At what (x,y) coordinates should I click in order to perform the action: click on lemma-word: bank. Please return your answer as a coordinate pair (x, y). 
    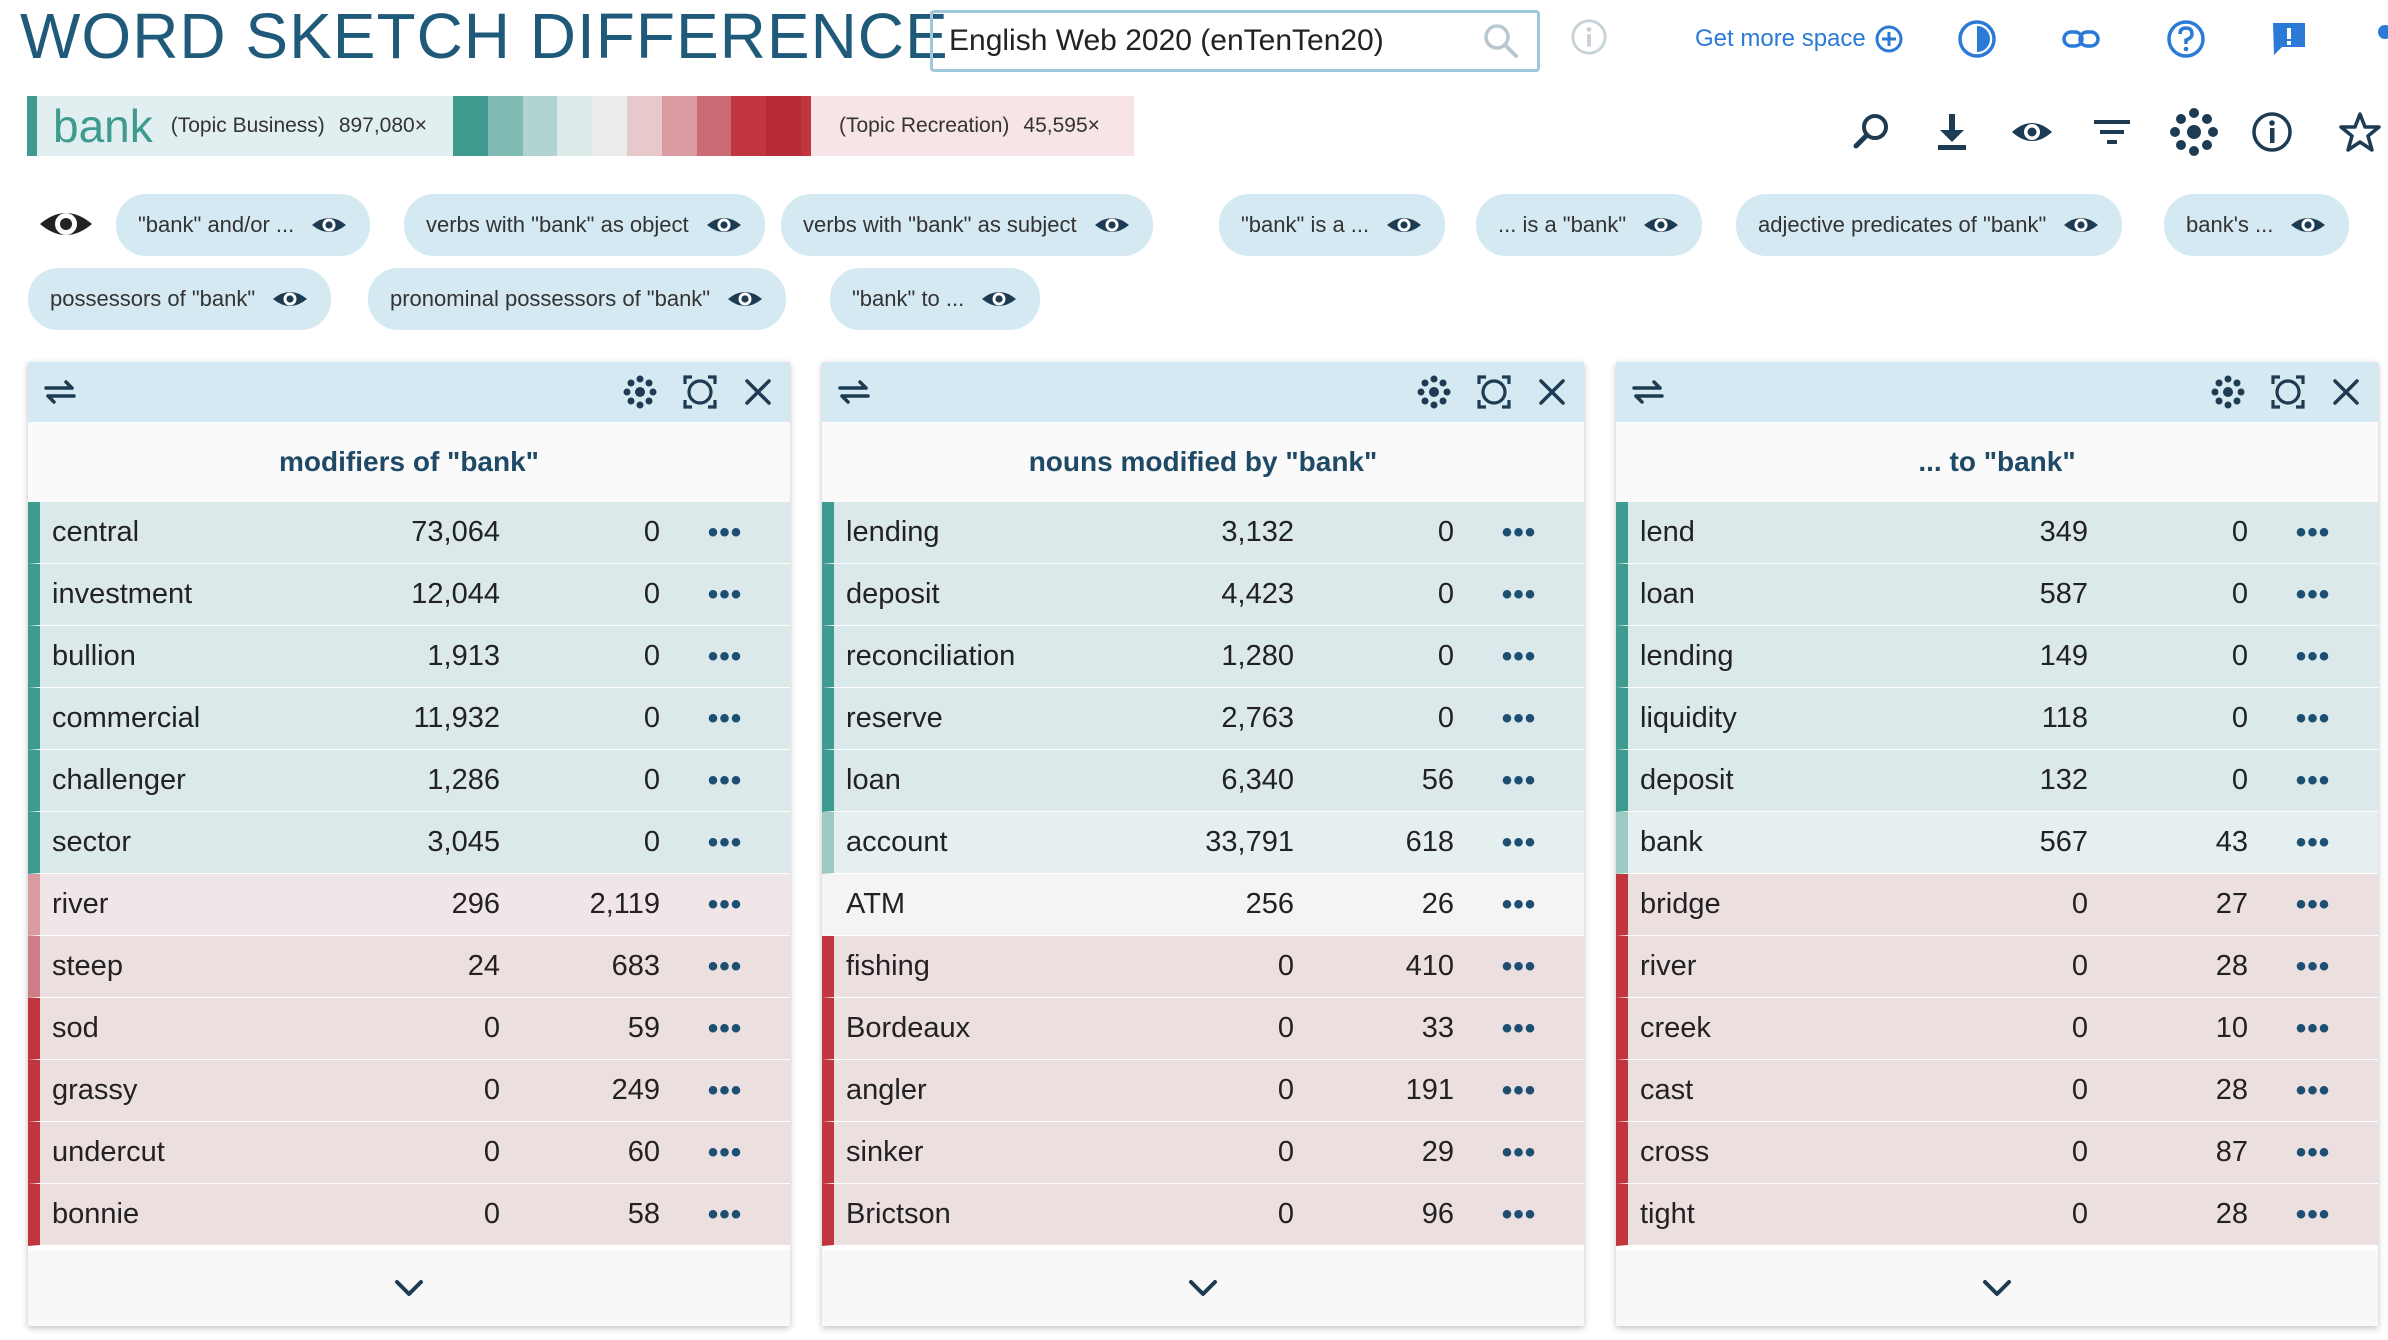
    Looking at the image, I should click on (103, 126).